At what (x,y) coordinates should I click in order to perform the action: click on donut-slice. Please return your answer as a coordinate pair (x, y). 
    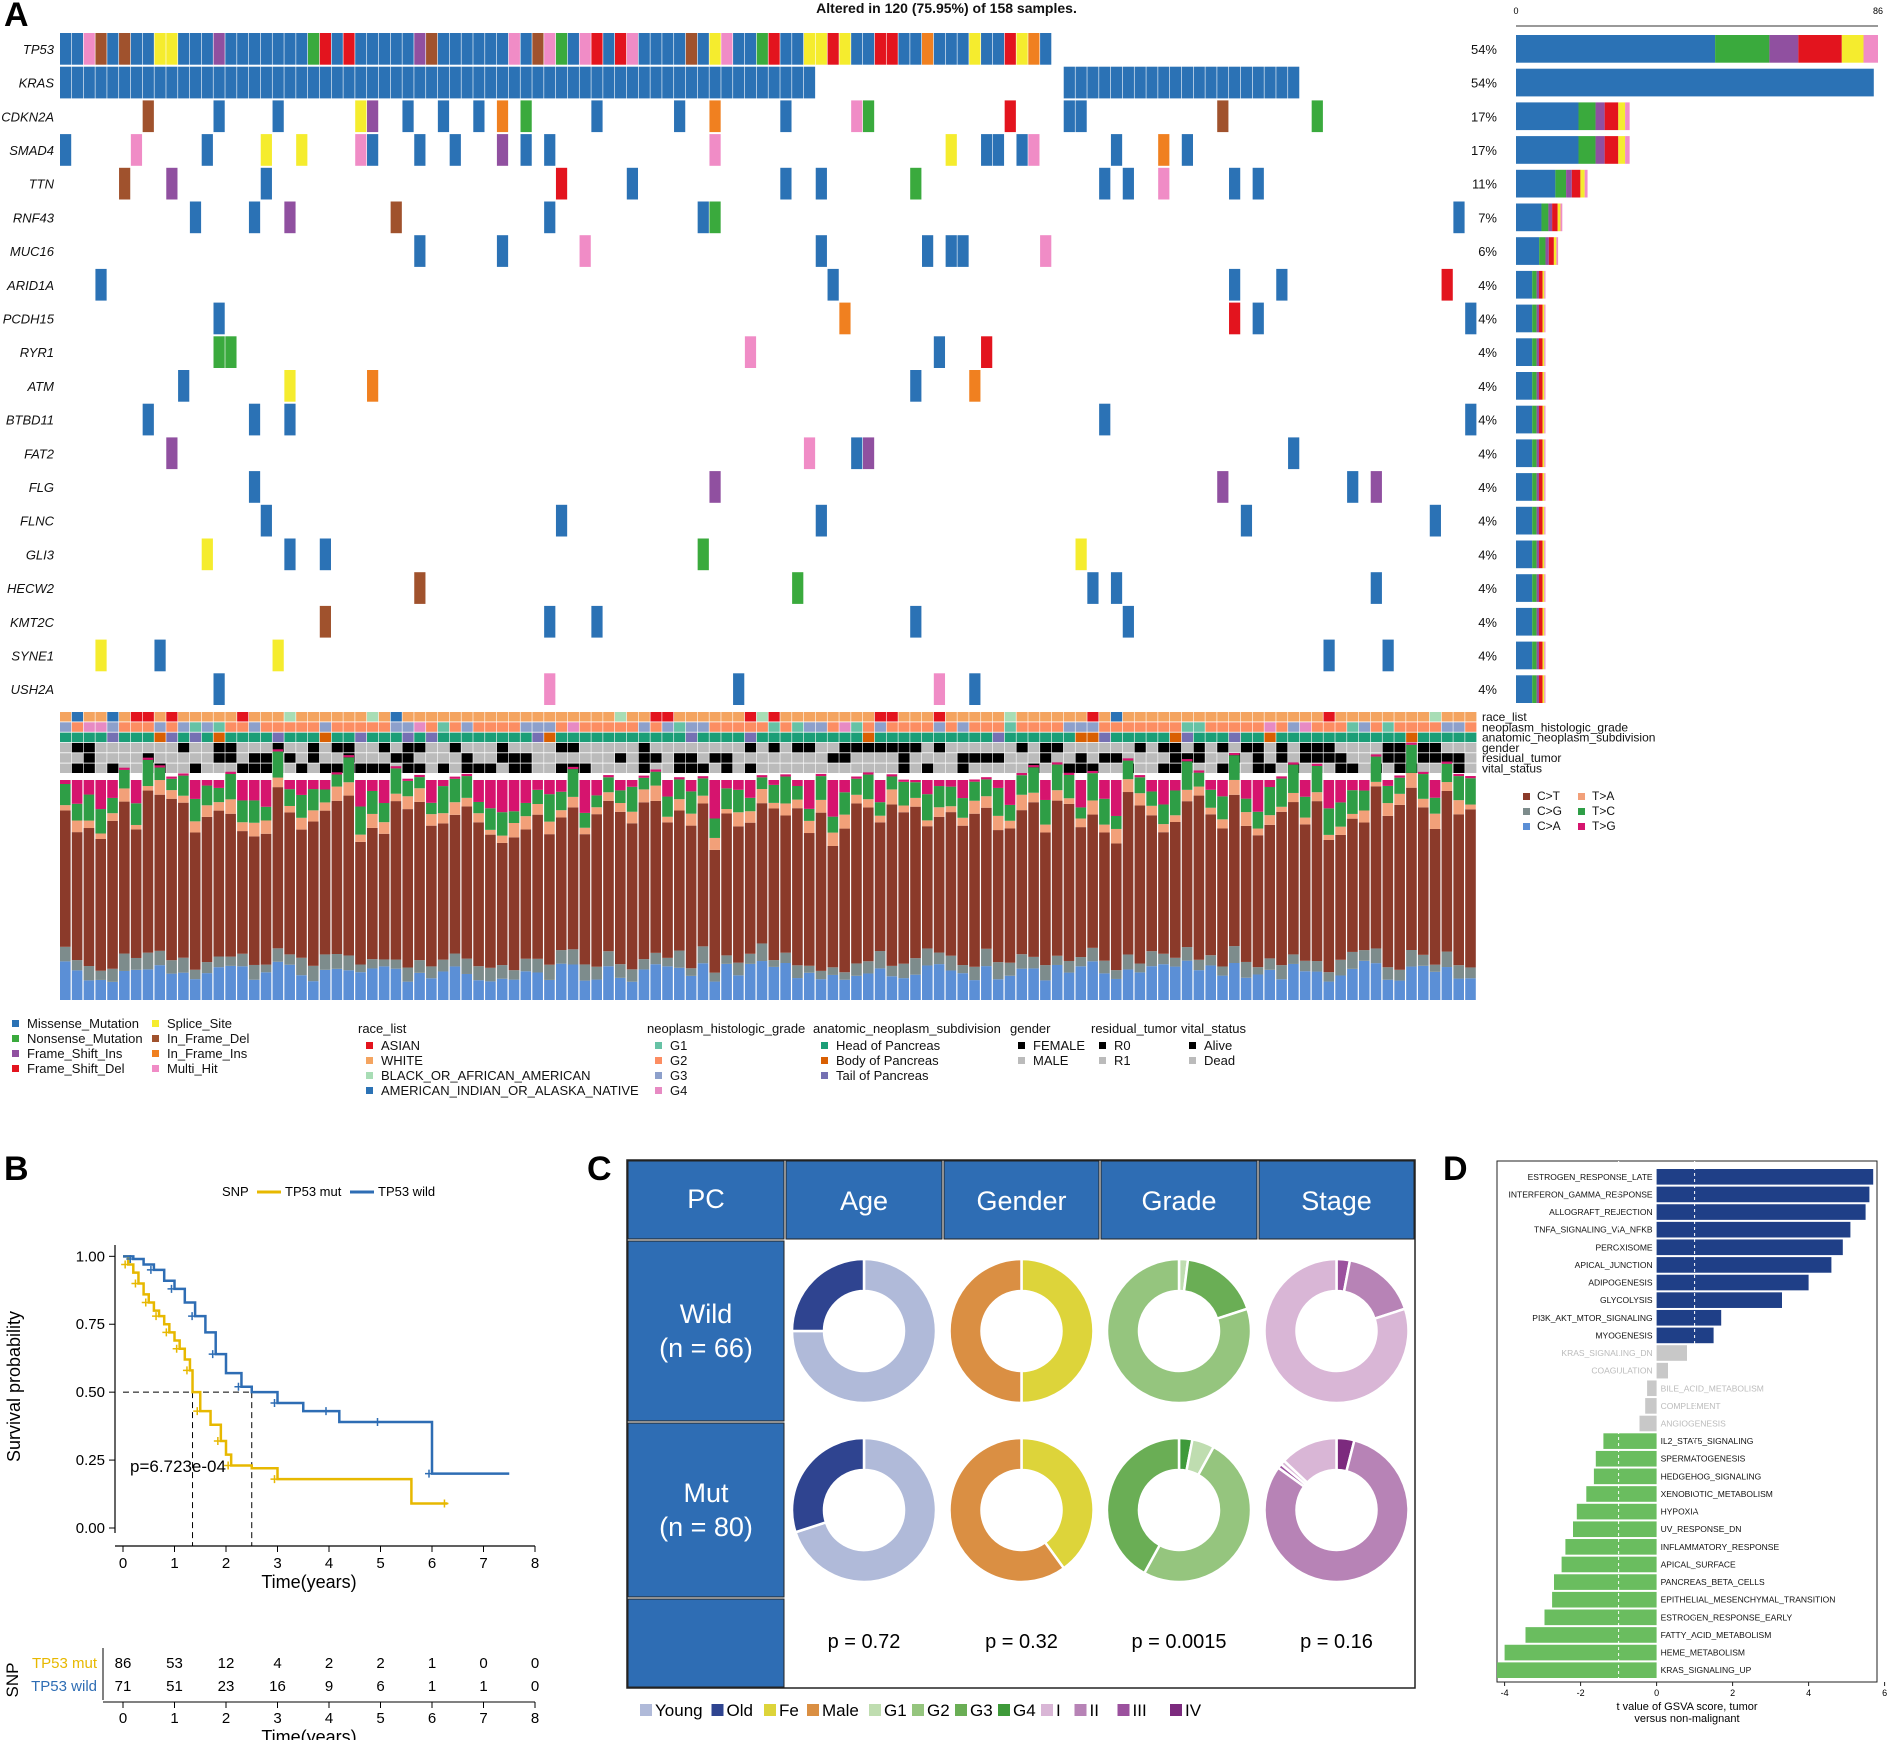
    Looking at the image, I should click on (1143, 1505).